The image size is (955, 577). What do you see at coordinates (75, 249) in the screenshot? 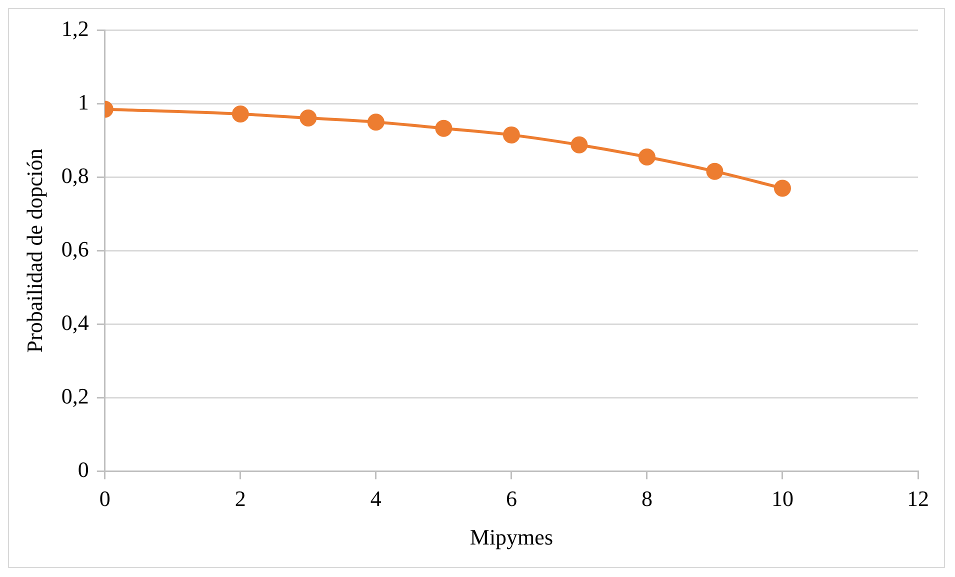
I see `y-tick-label: 0,6` at bounding box center [75, 249].